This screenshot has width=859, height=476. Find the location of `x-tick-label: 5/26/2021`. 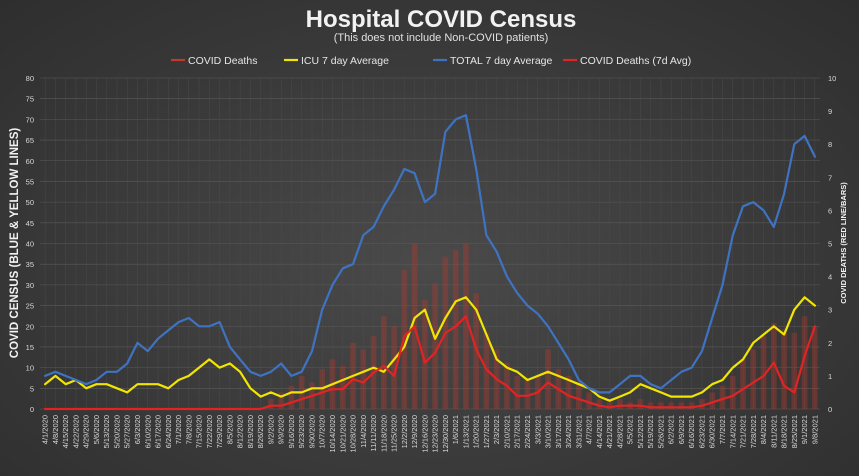

x-tick-label: 5/26/2021 is located at coordinates (660, 431).